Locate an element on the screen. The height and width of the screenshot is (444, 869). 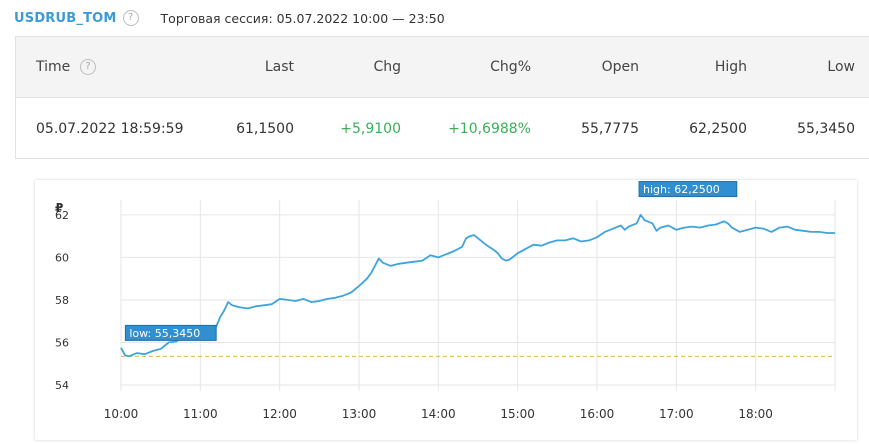
cell-chg: +5,9100 is located at coordinates (370, 129).